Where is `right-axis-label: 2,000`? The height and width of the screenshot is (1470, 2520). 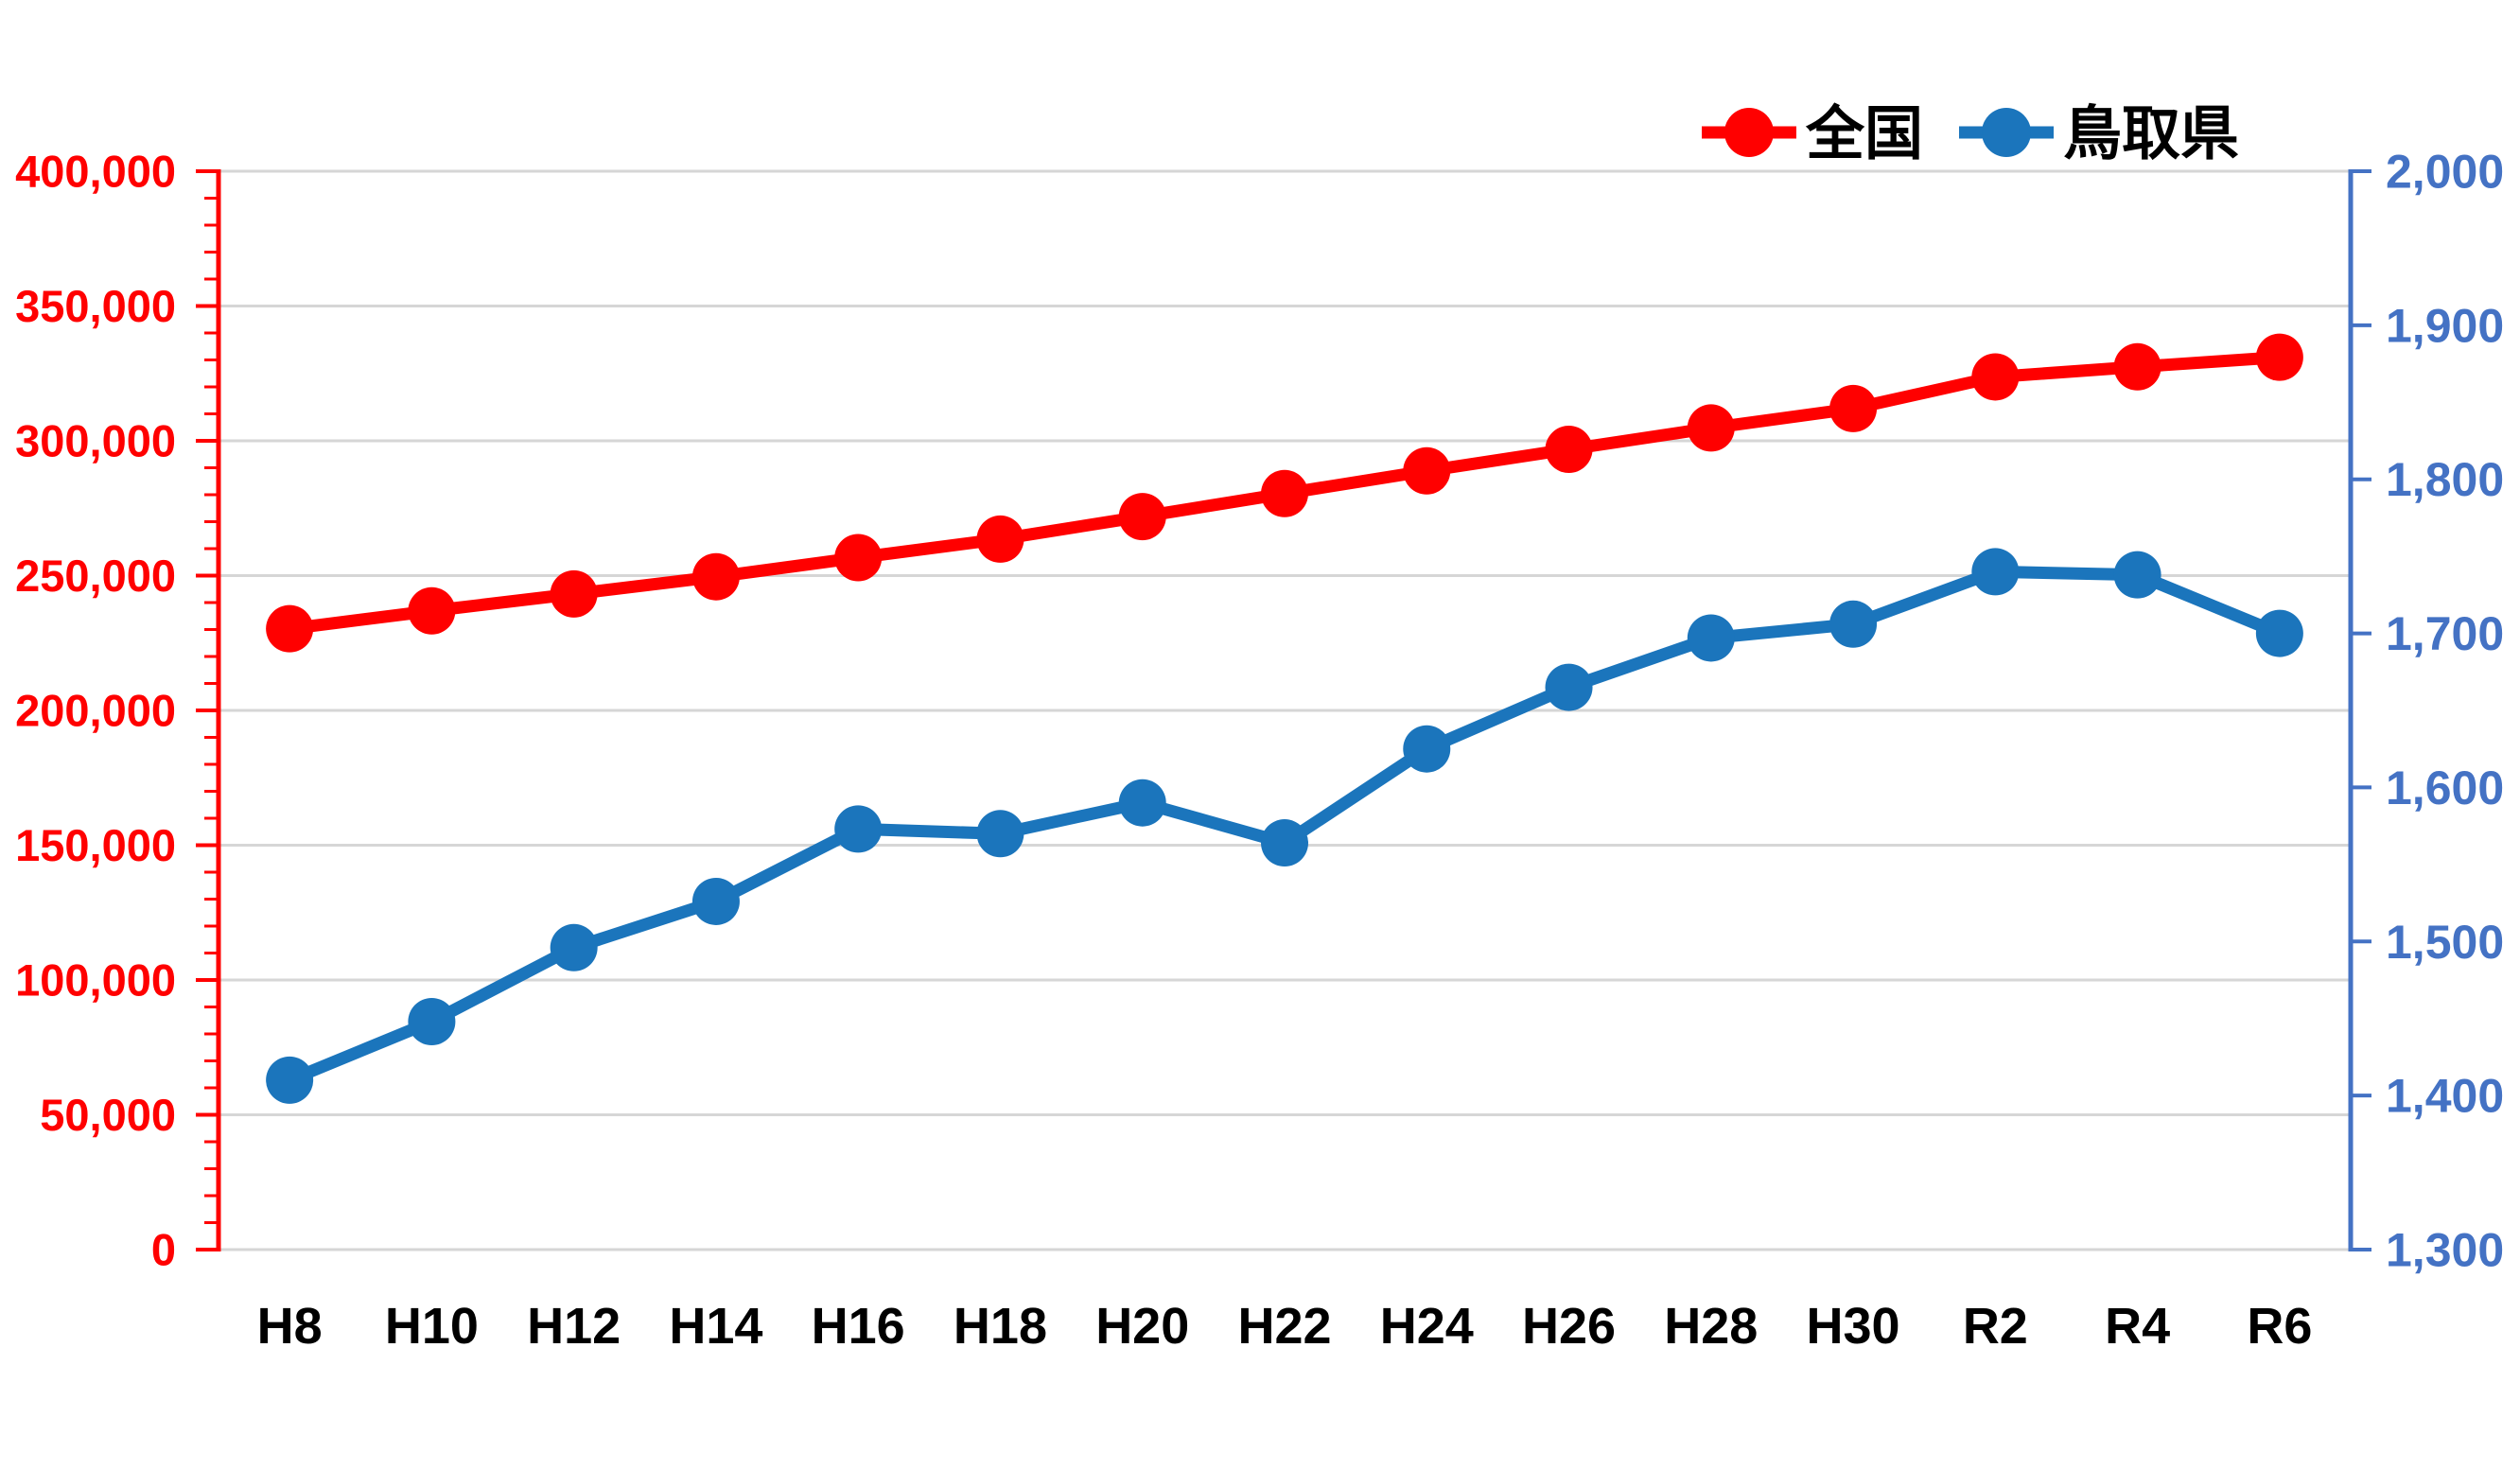 right-axis-label: 2,000 is located at coordinates (2445, 172).